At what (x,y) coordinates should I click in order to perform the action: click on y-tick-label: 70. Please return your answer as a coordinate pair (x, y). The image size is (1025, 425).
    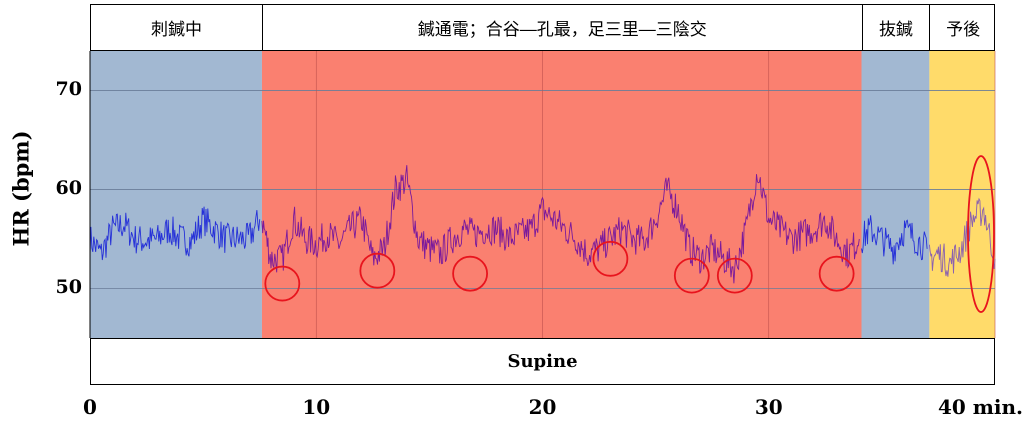
    Looking at the image, I should click on (68, 88).